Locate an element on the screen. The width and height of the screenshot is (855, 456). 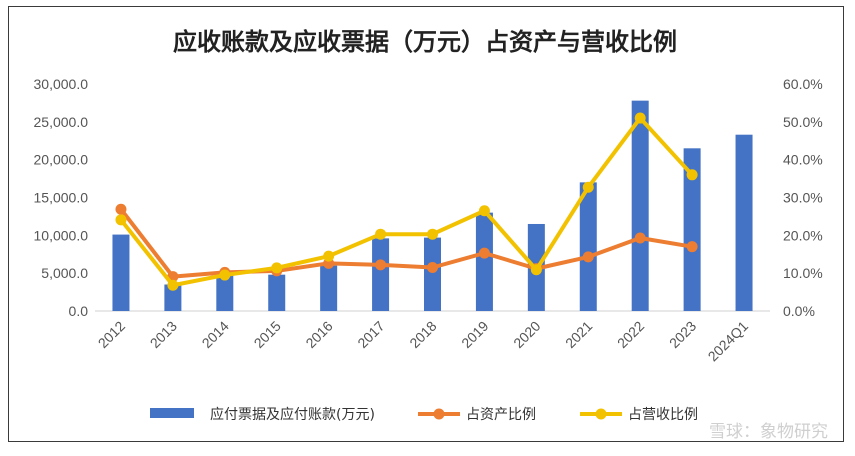
right-tick-label: 50.0% is located at coordinates (803, 122).